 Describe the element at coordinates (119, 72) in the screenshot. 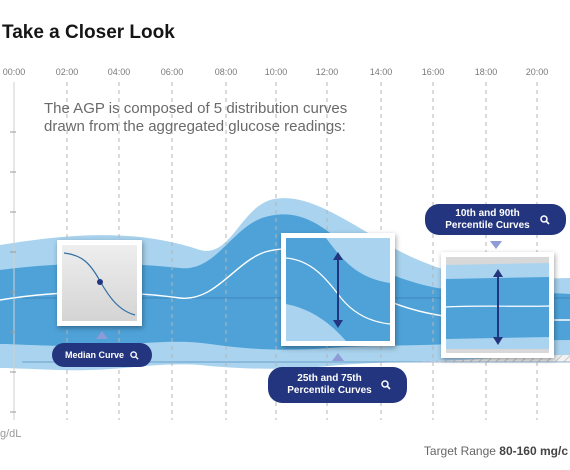

I see `time-label: 04:00` at that location.